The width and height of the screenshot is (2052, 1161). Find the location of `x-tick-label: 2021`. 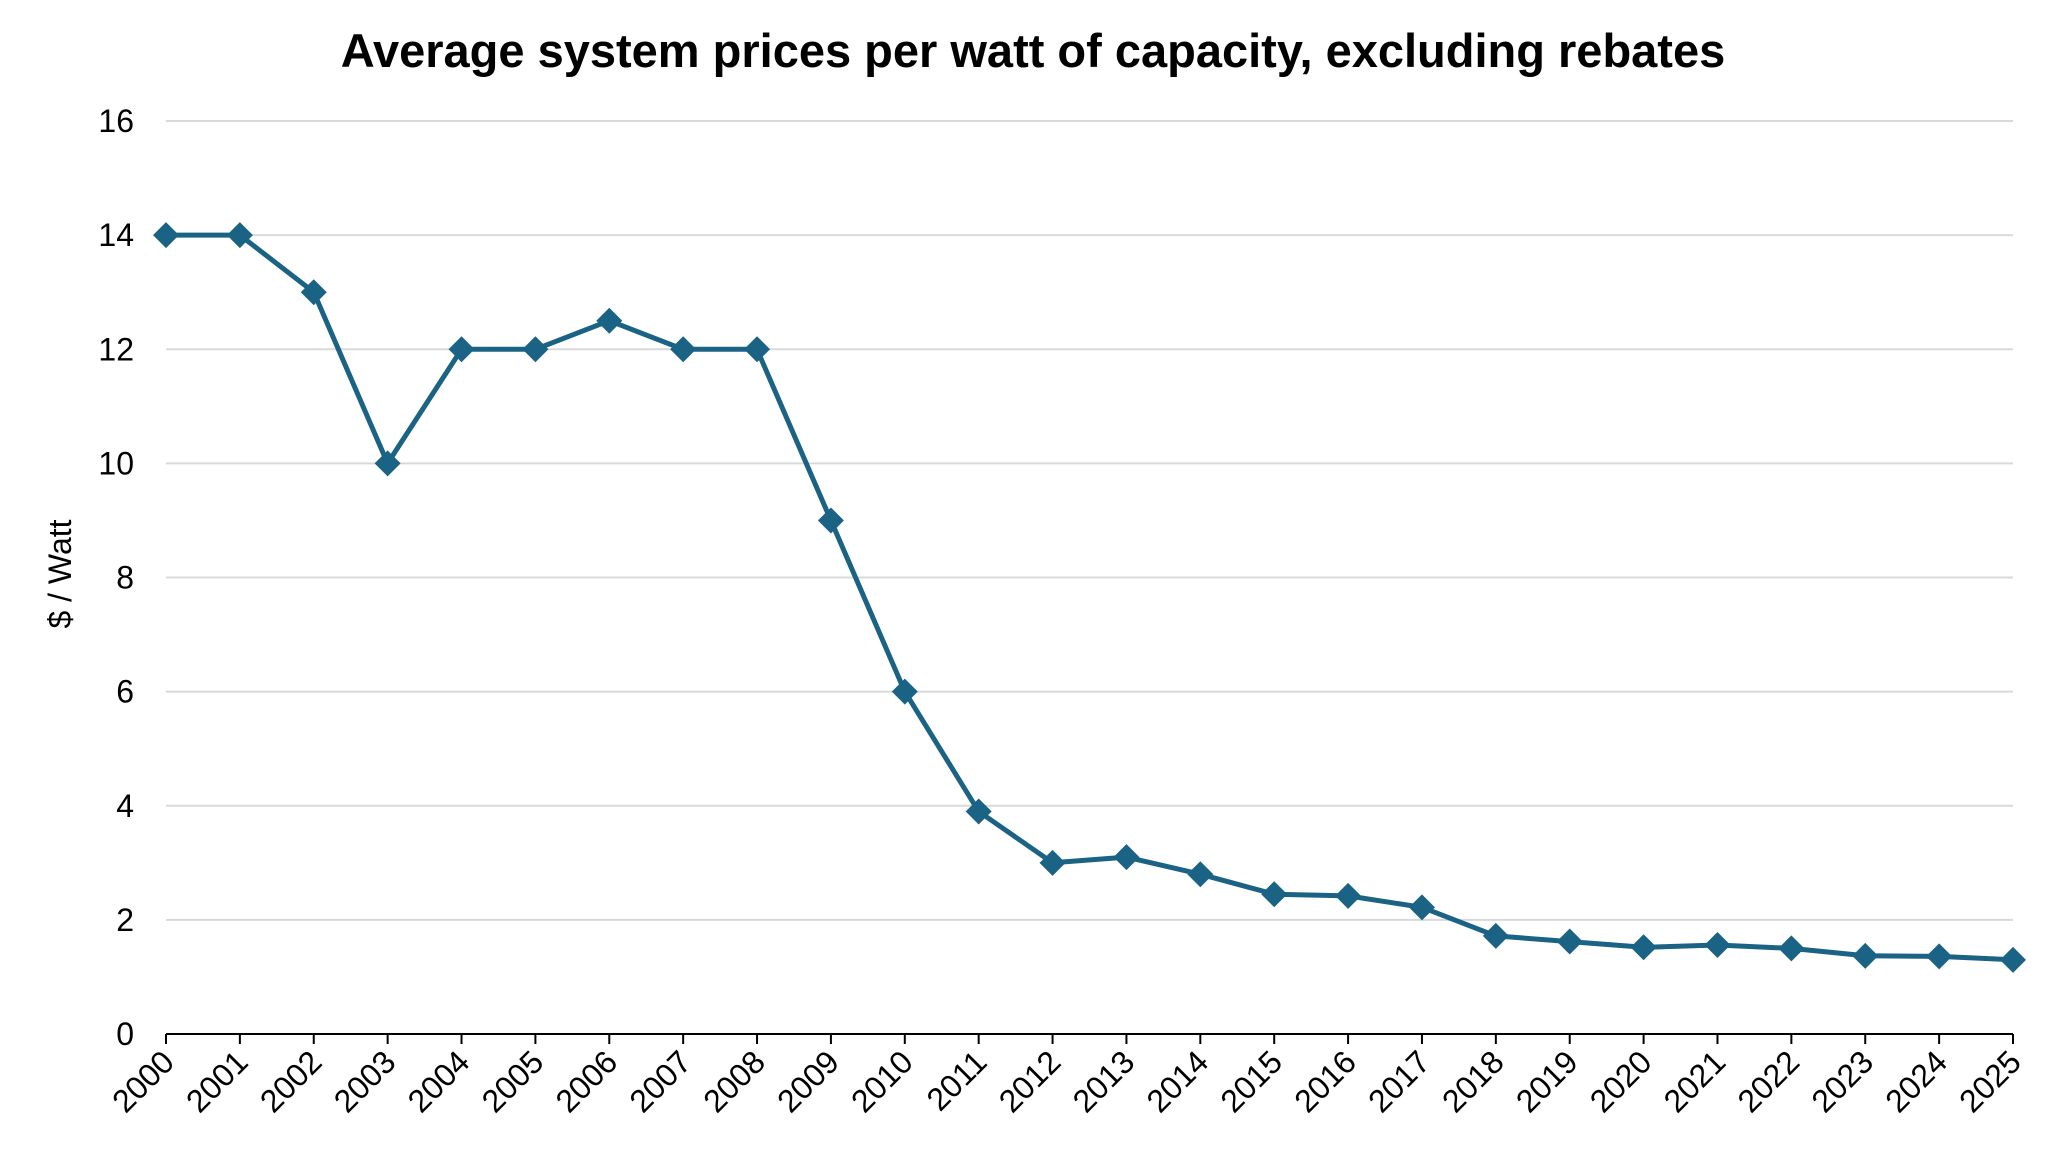

x-tick-label: 2021 is located at coordinates (1695, 1081).